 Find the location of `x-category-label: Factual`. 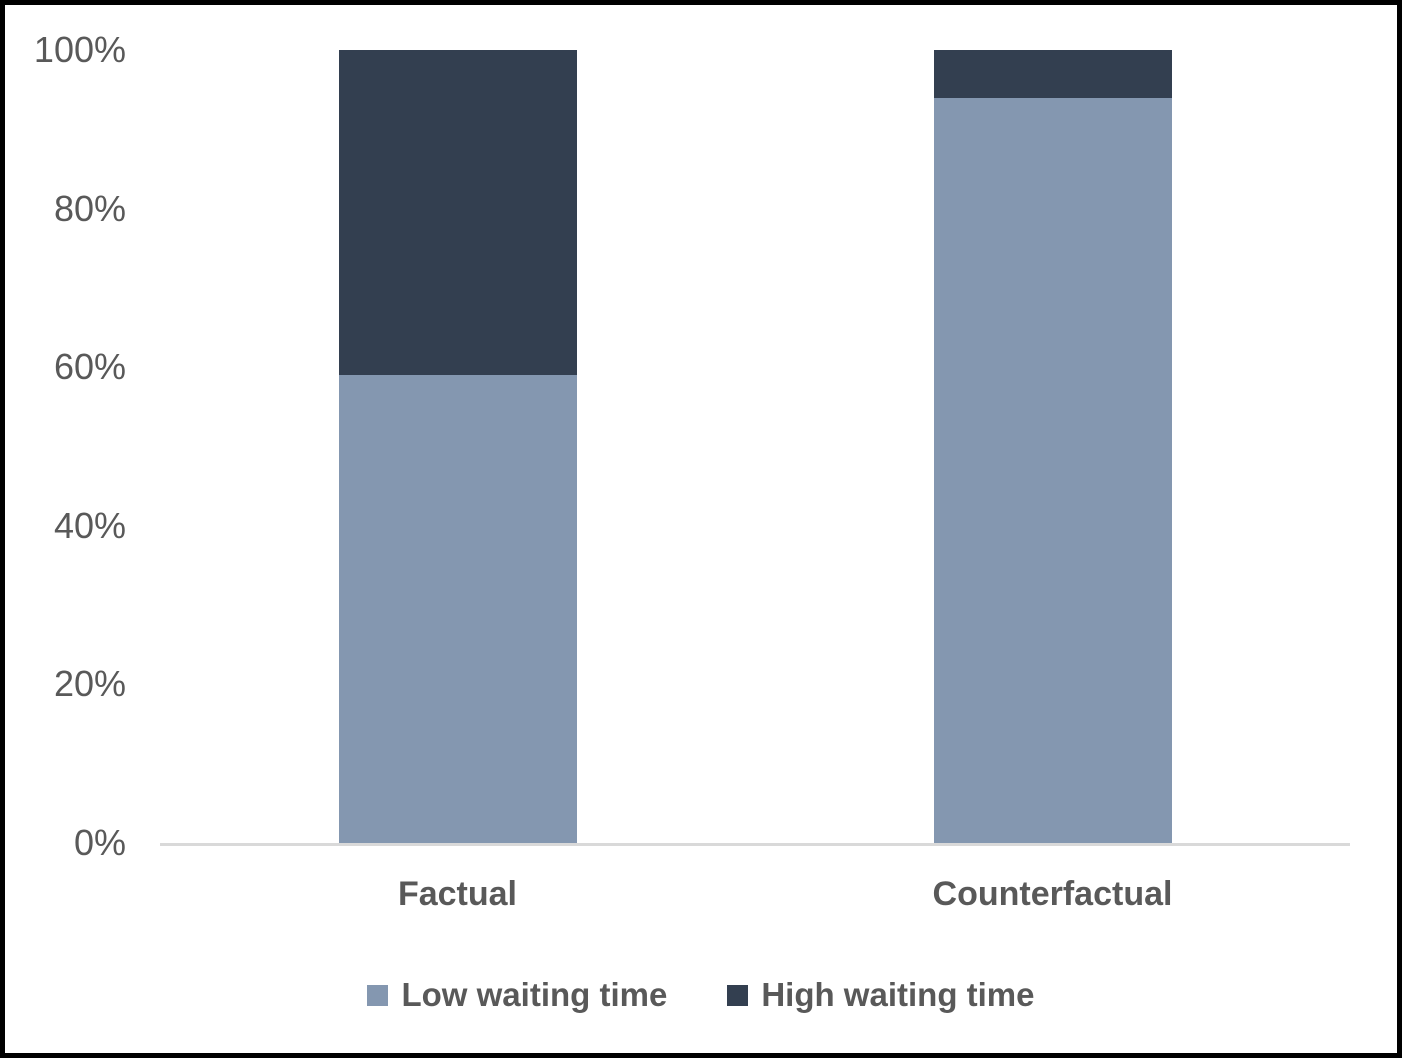

x-category-label: Factual is located at coordinates (457, 894).